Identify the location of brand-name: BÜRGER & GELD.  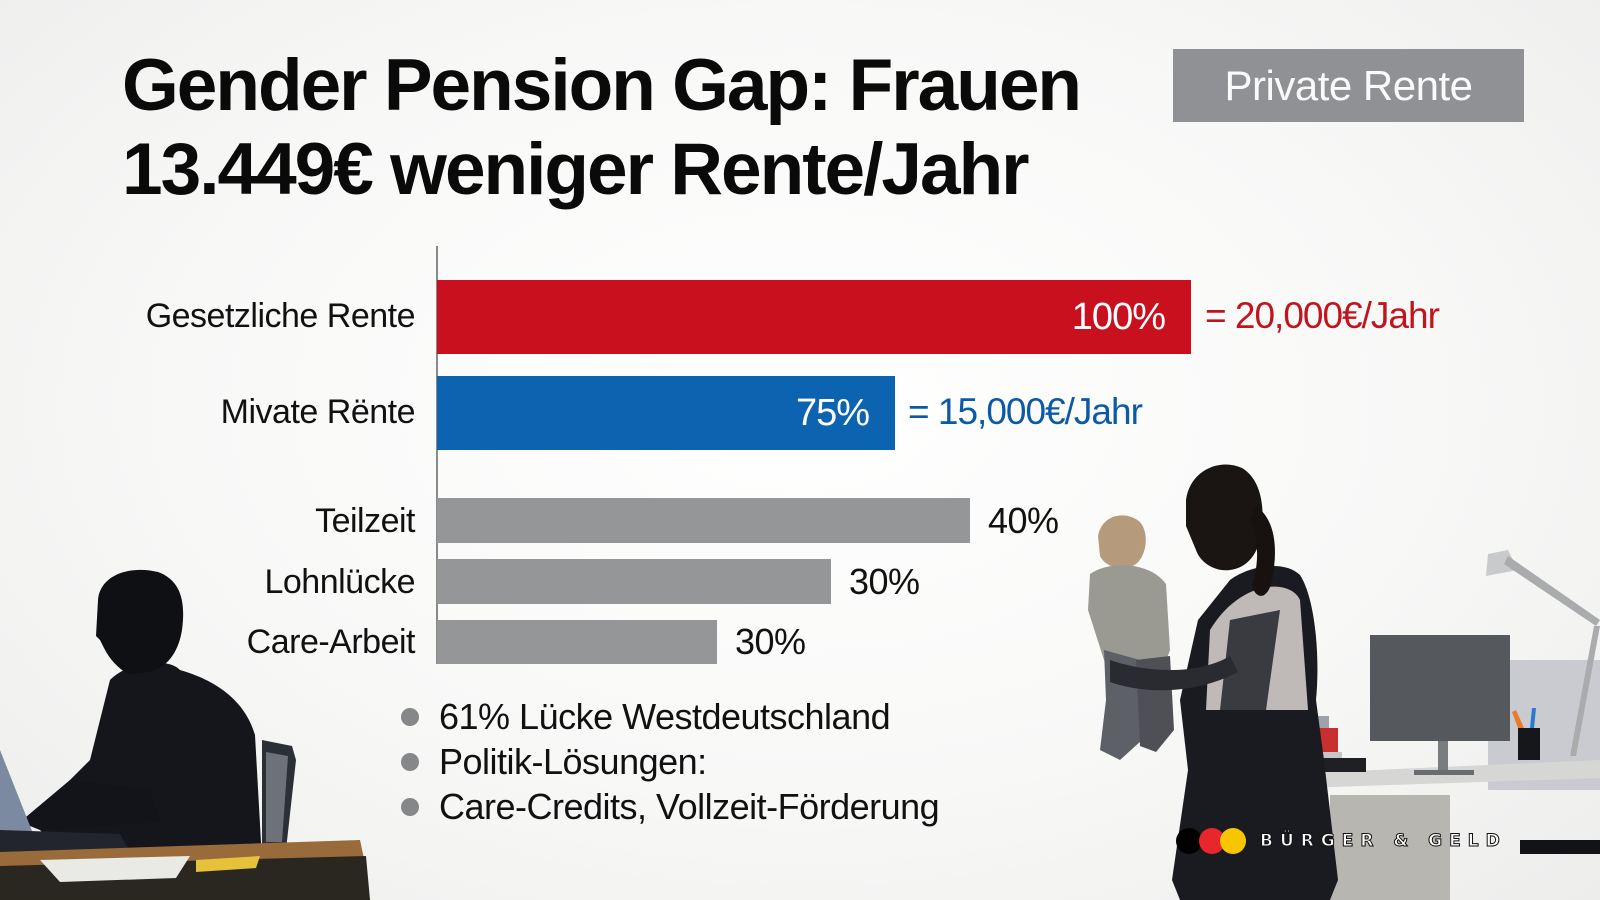
(1383, 841).